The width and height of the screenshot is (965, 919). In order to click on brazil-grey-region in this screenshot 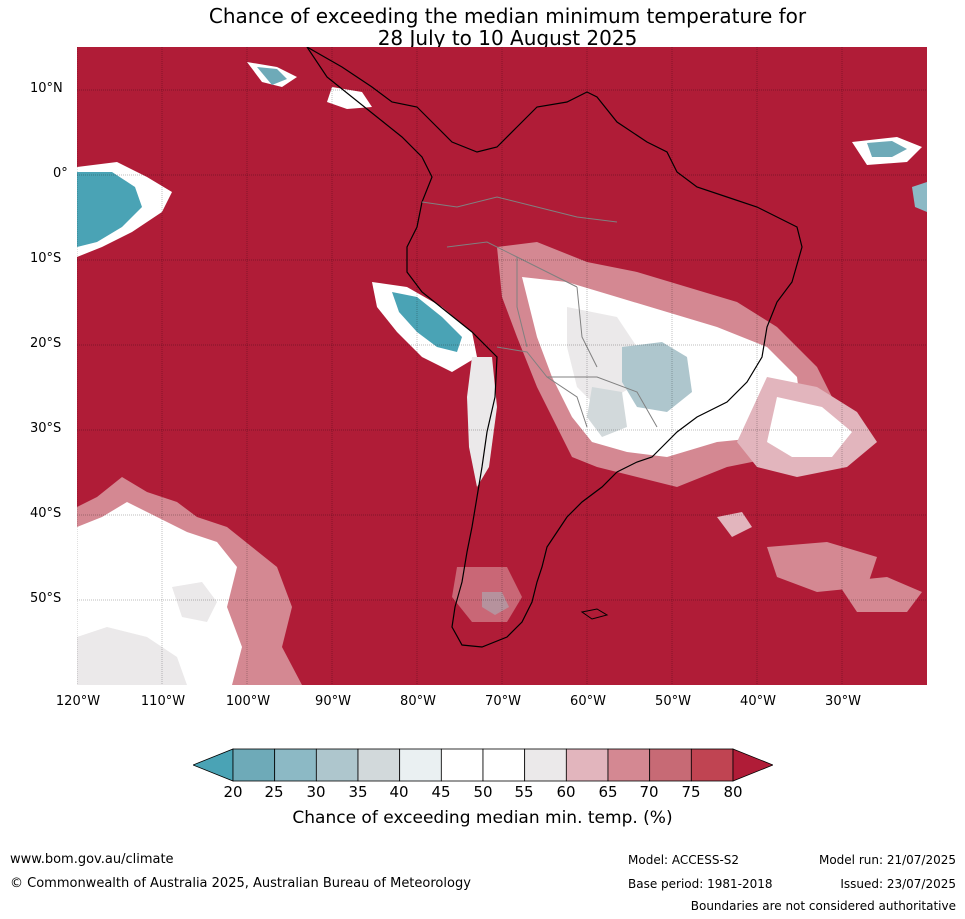, I will do `click(602, 357)`.